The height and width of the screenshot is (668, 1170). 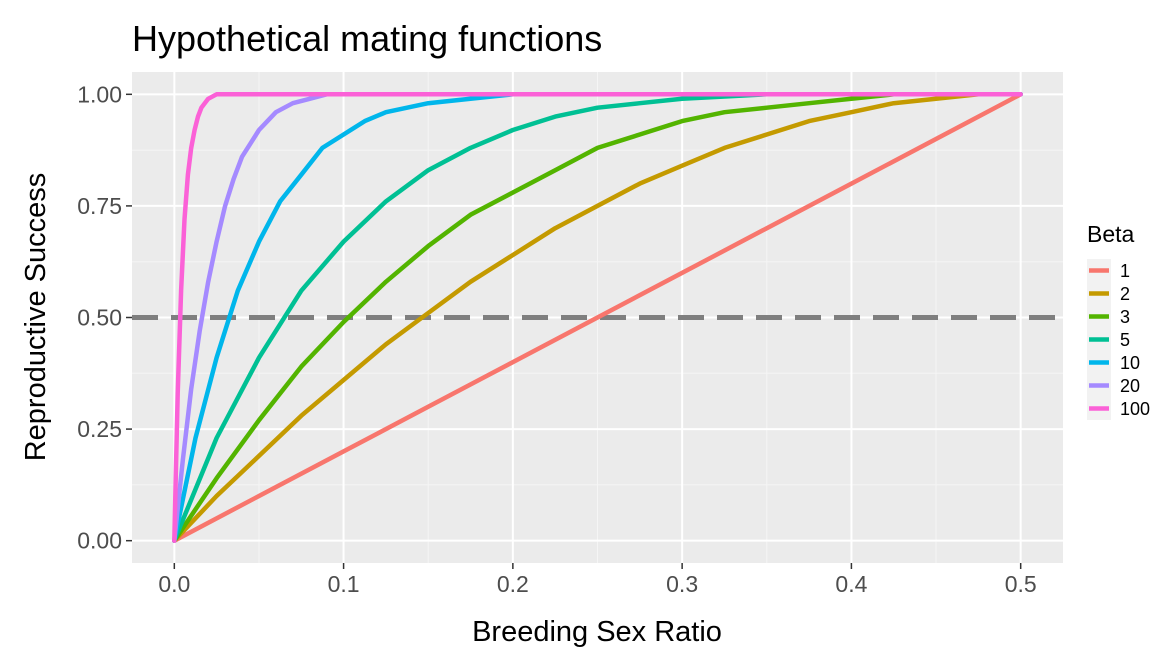 I want to click on y-axis-title: Reproductive Success, so click(x=36, y=317).